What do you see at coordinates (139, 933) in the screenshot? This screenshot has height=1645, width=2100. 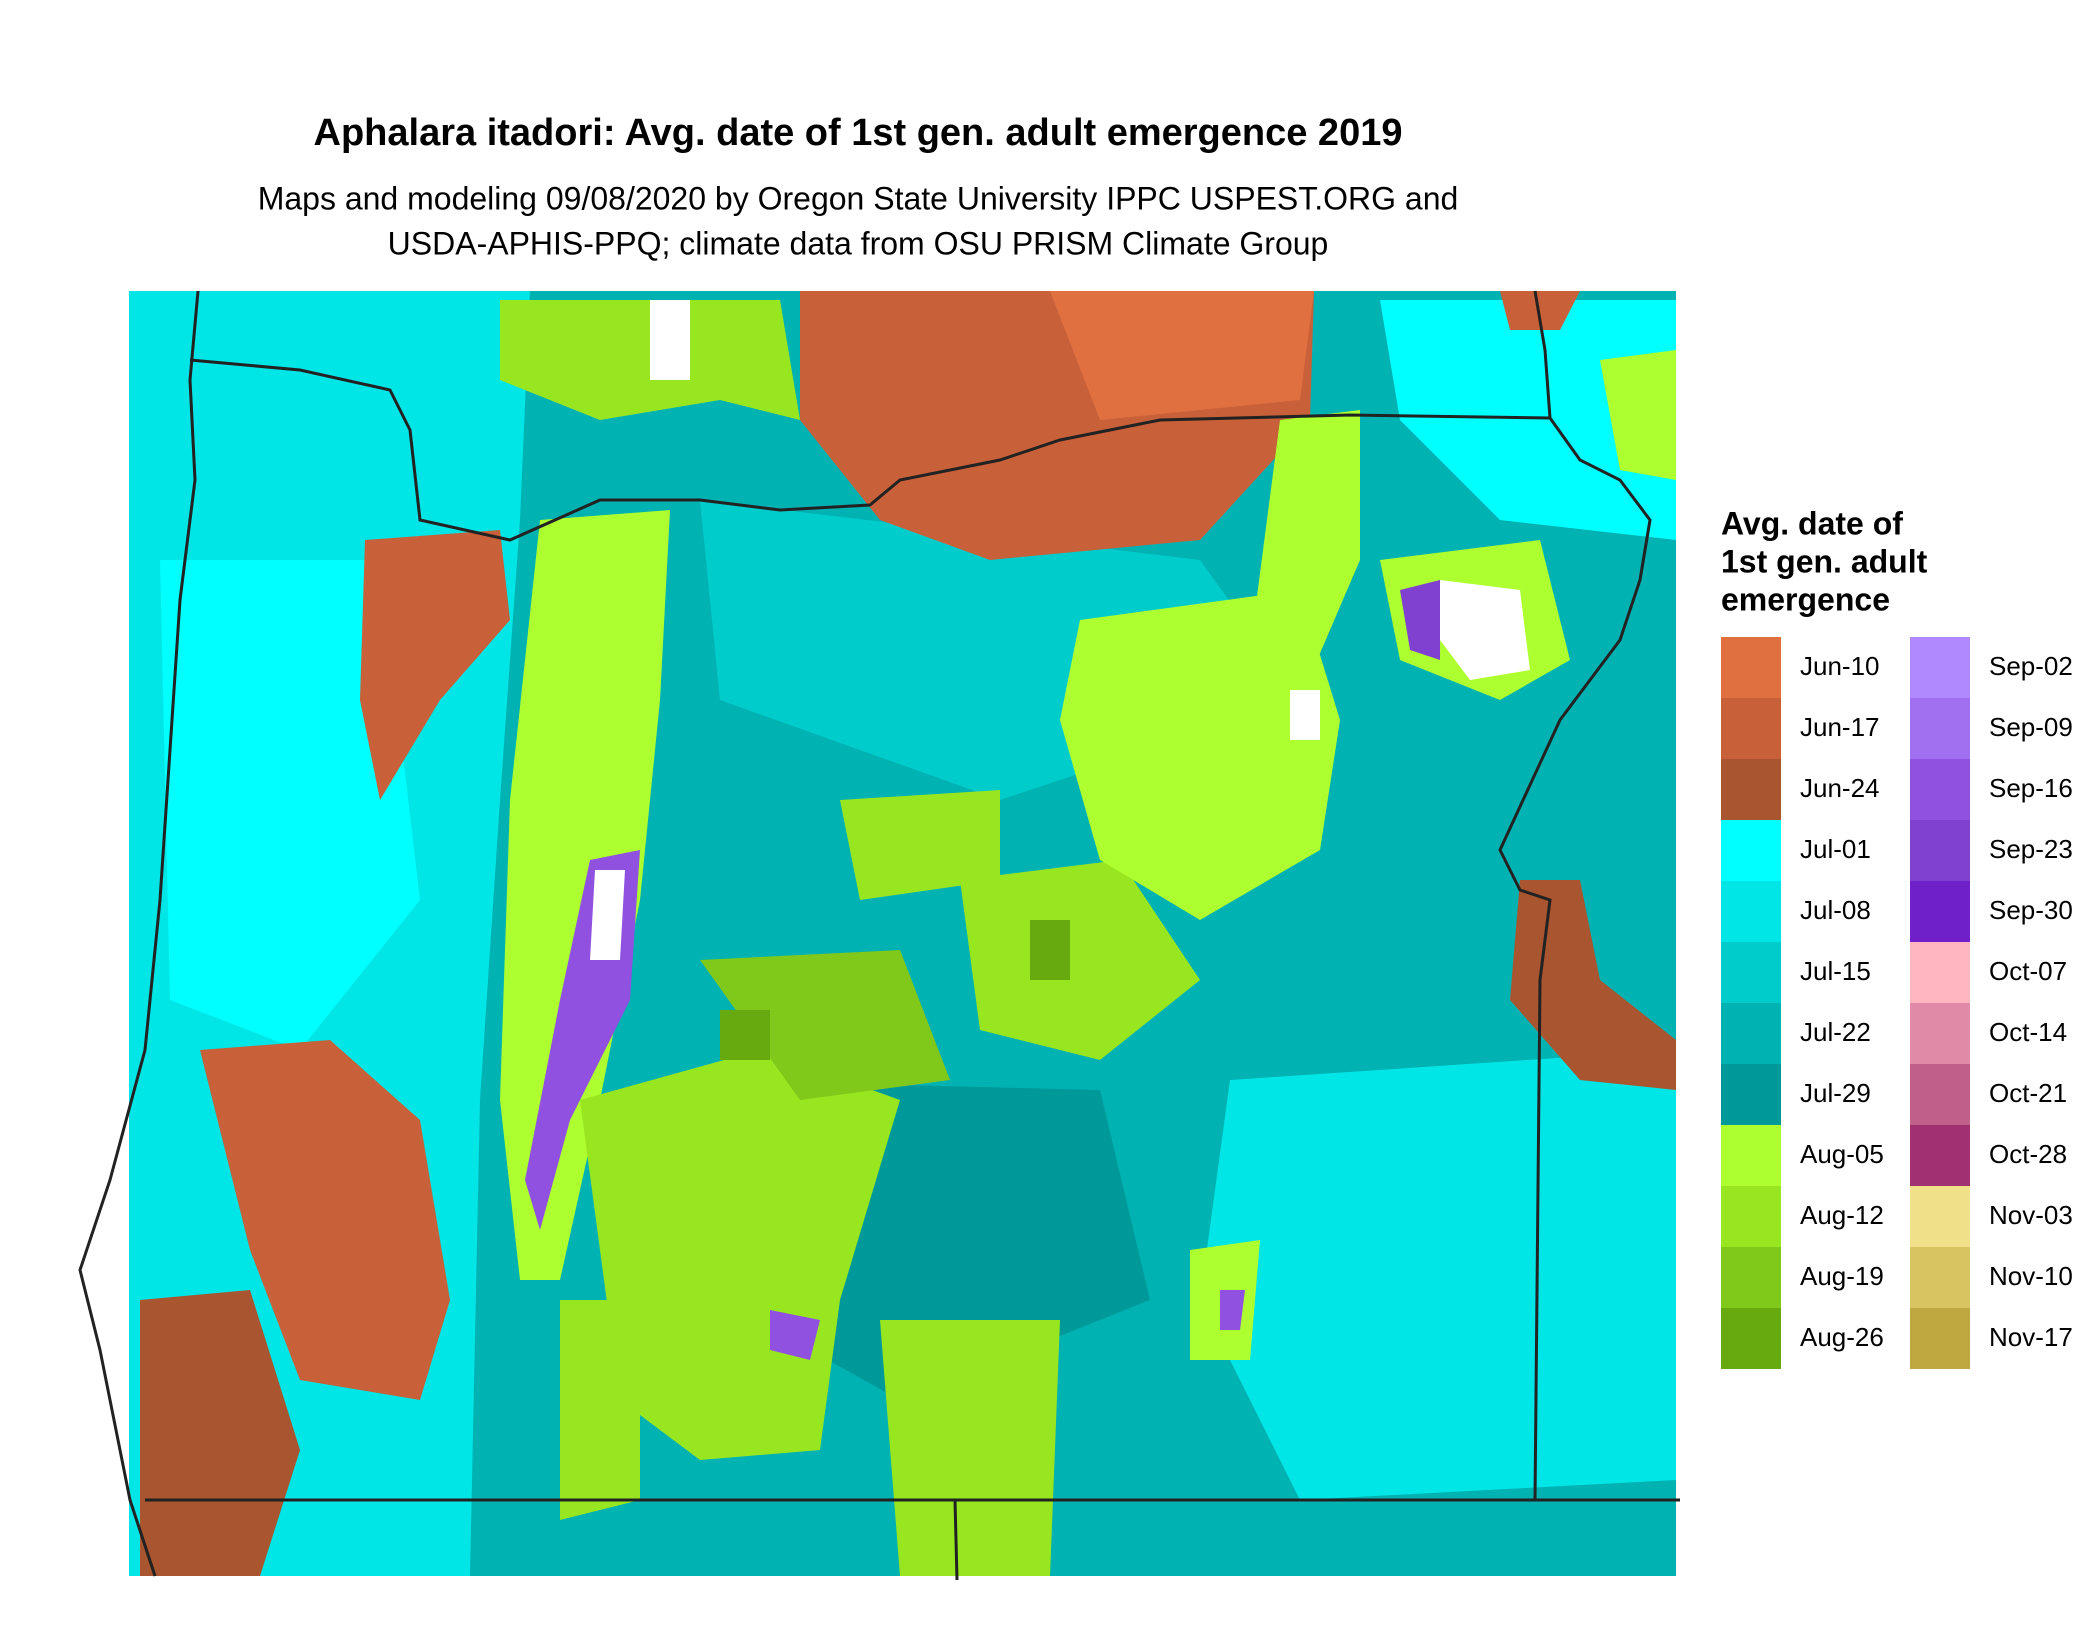 I see `coastline` at bounding box center [139, 933].